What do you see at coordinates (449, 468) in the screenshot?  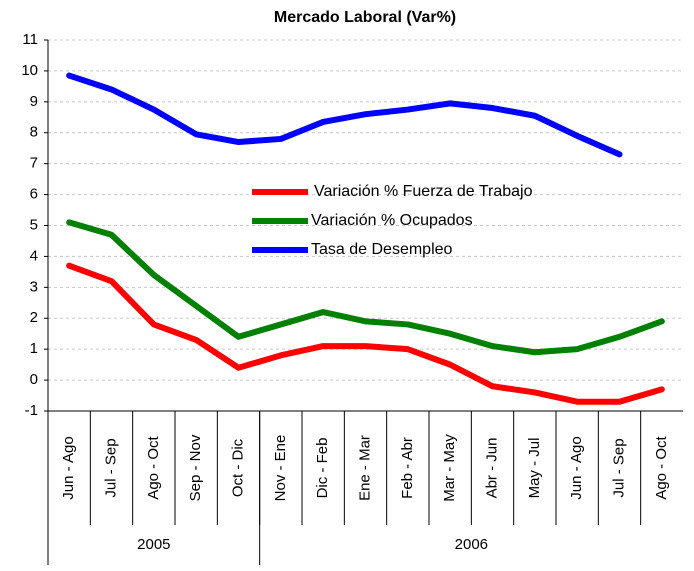 I see `x-tick-label: Mar - May` at bounding box center [449, 468].